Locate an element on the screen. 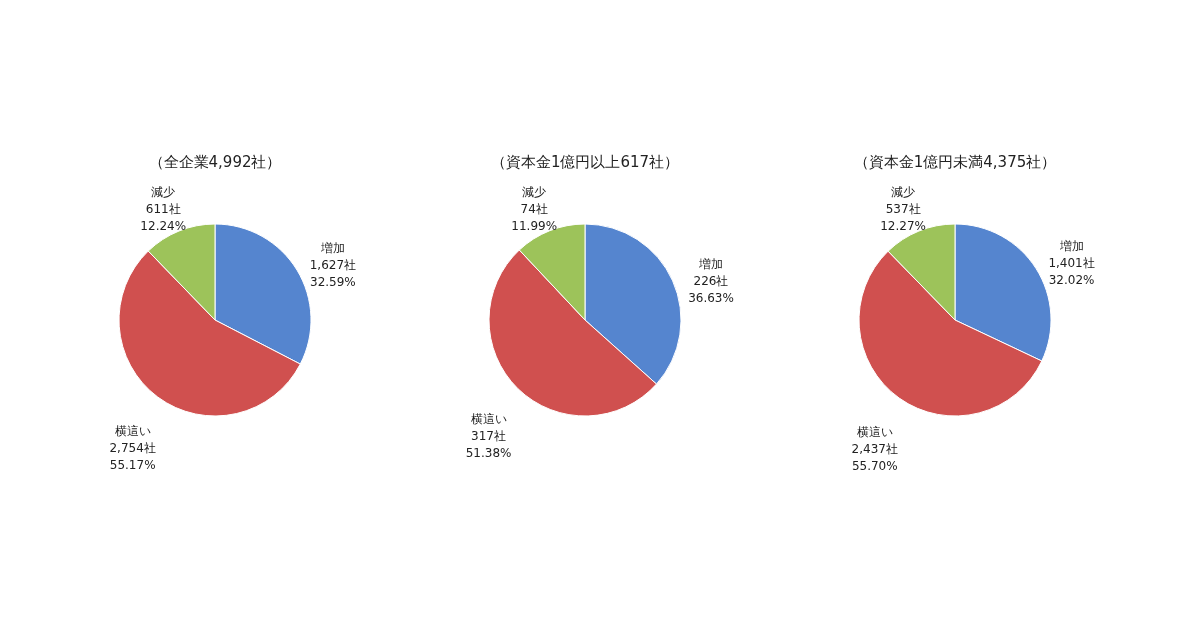 The height and width of the screenshot is (630, 1200). data-label: 2,754社 55.17% is located at coordinates (132, 456).